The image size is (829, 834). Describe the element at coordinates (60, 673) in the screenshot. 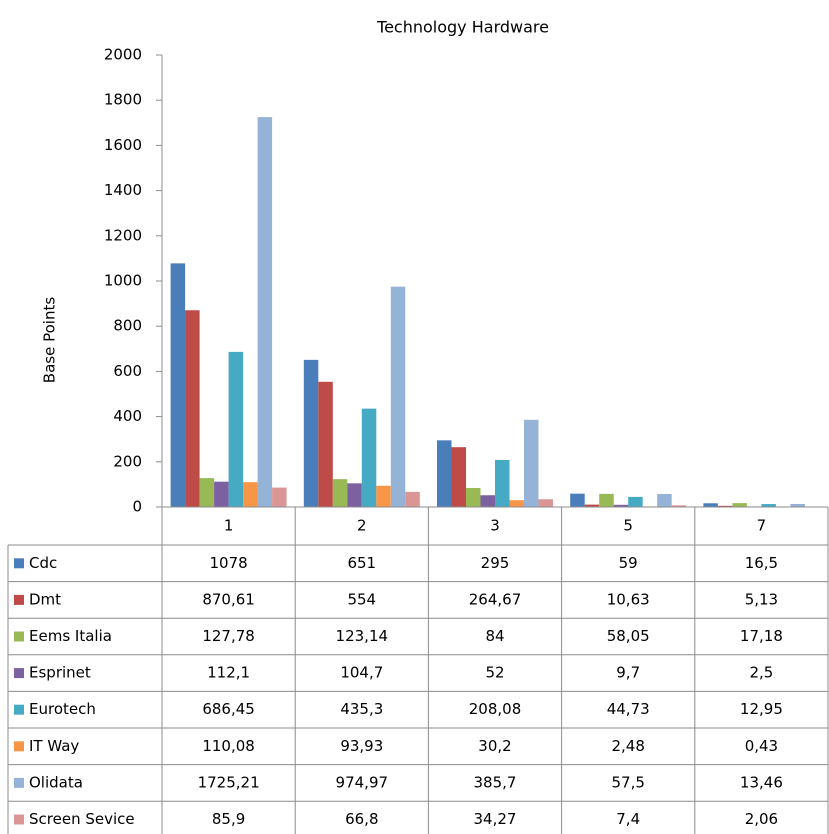

I see `legend-label: Esprinet` at that location.